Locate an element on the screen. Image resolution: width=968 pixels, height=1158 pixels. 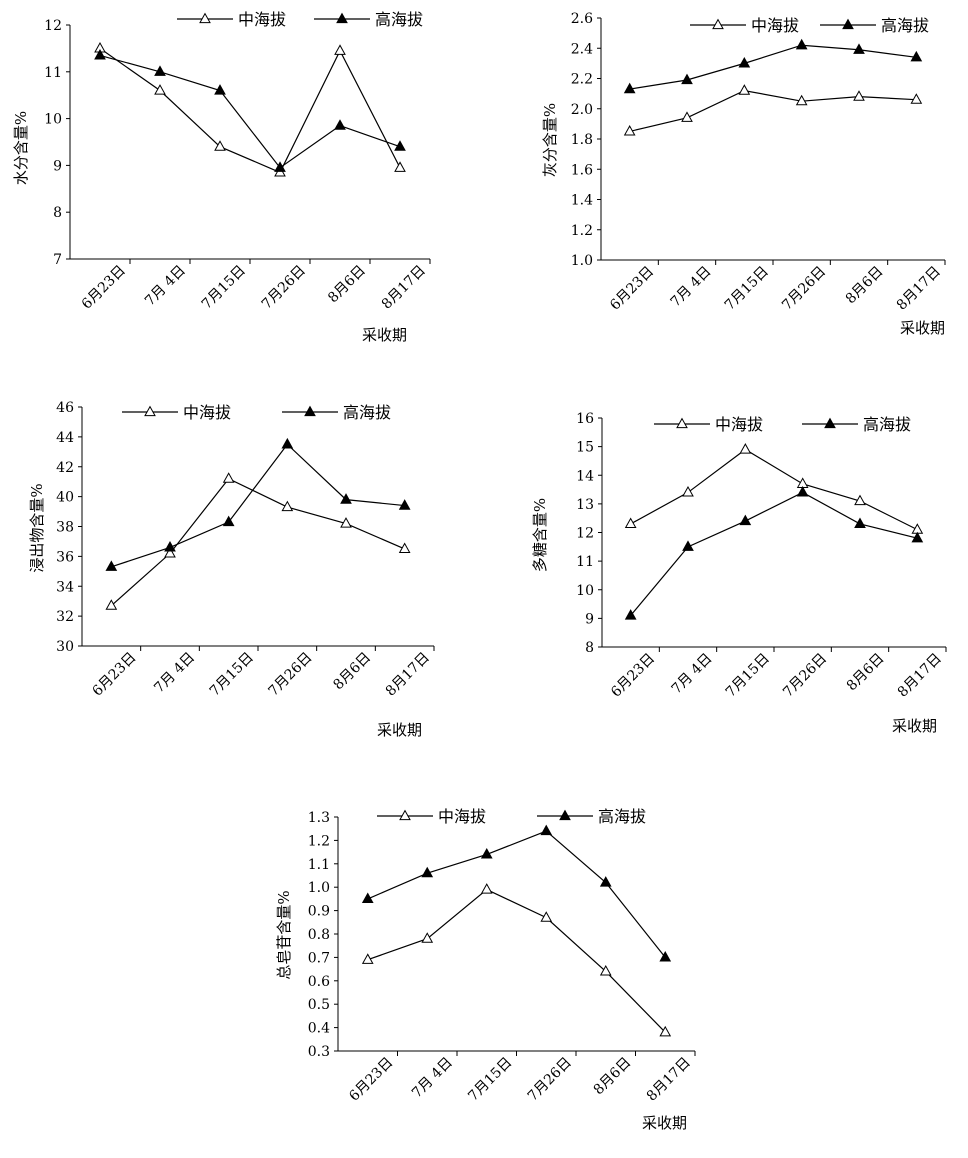
y-tick-label: 0.6 is located at coordinates (319, 982).